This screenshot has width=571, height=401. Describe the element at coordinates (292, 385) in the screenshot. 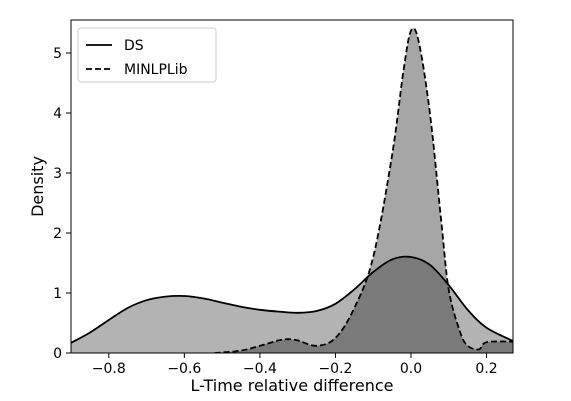

I see `x-axis-label: L-Time relative difference` at that location.